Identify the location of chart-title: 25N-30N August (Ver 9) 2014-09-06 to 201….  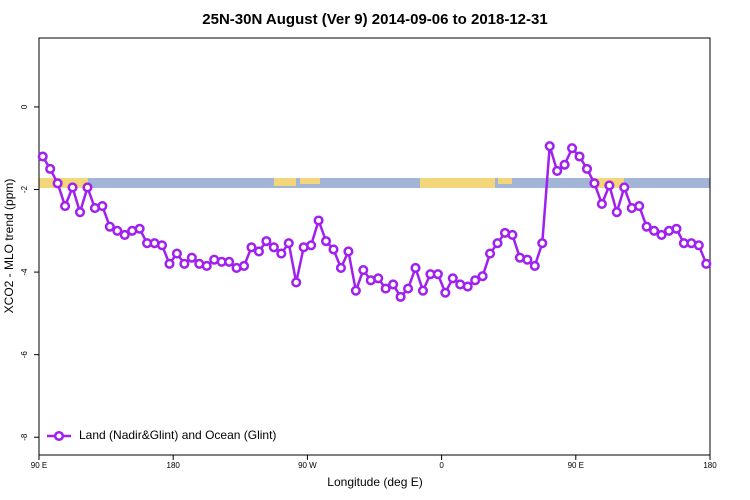
(374, 19).